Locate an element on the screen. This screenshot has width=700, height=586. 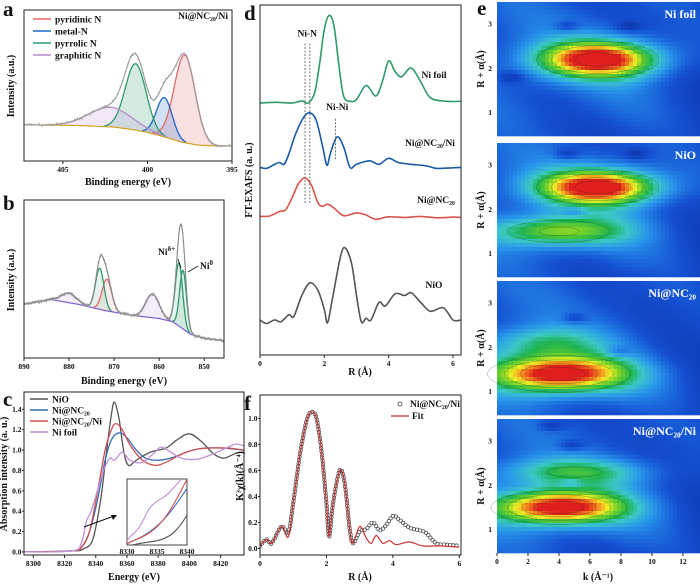
a-x-tick-label: 405 is located at coordinates (63, 169).